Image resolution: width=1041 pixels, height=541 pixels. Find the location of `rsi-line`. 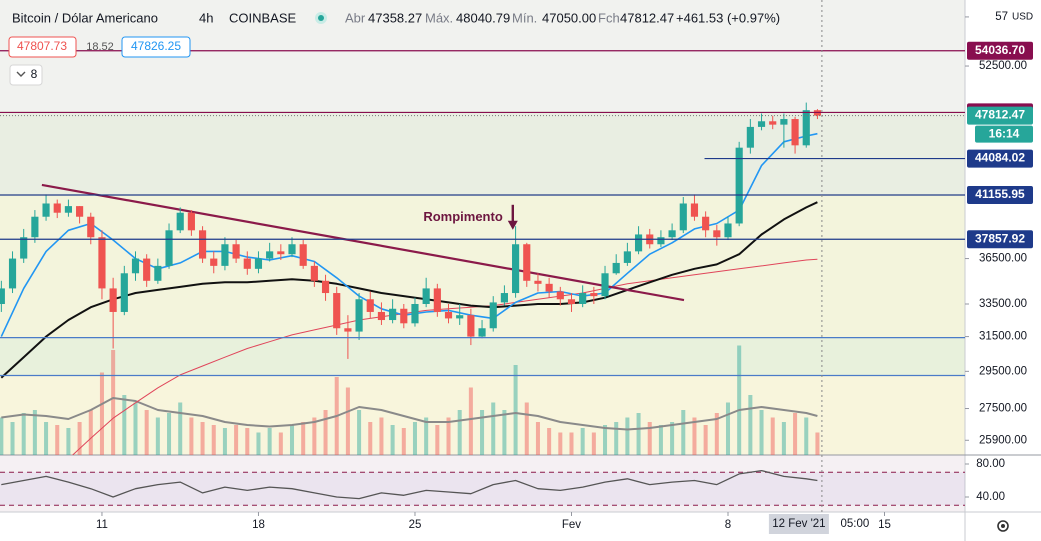

rsi-line is located at coordinates (409, 484).